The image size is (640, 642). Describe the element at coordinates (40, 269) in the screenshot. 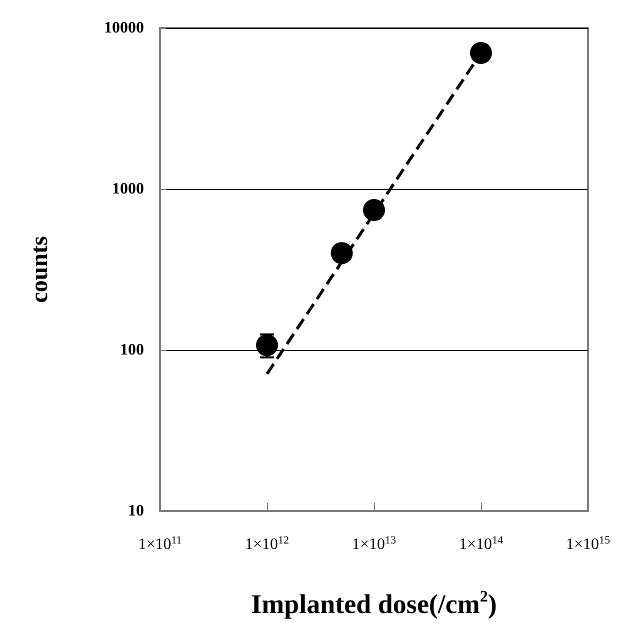

I see `y-axis-title: counts` at that location.